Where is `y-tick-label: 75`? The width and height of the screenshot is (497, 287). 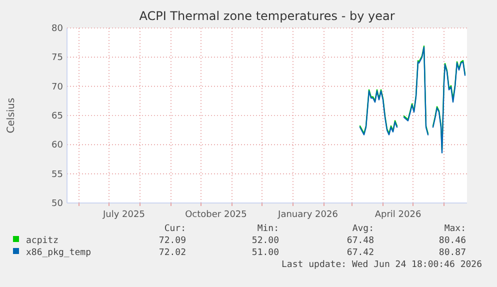 y-tick-label: 75 is located at coordinates (57, 58).